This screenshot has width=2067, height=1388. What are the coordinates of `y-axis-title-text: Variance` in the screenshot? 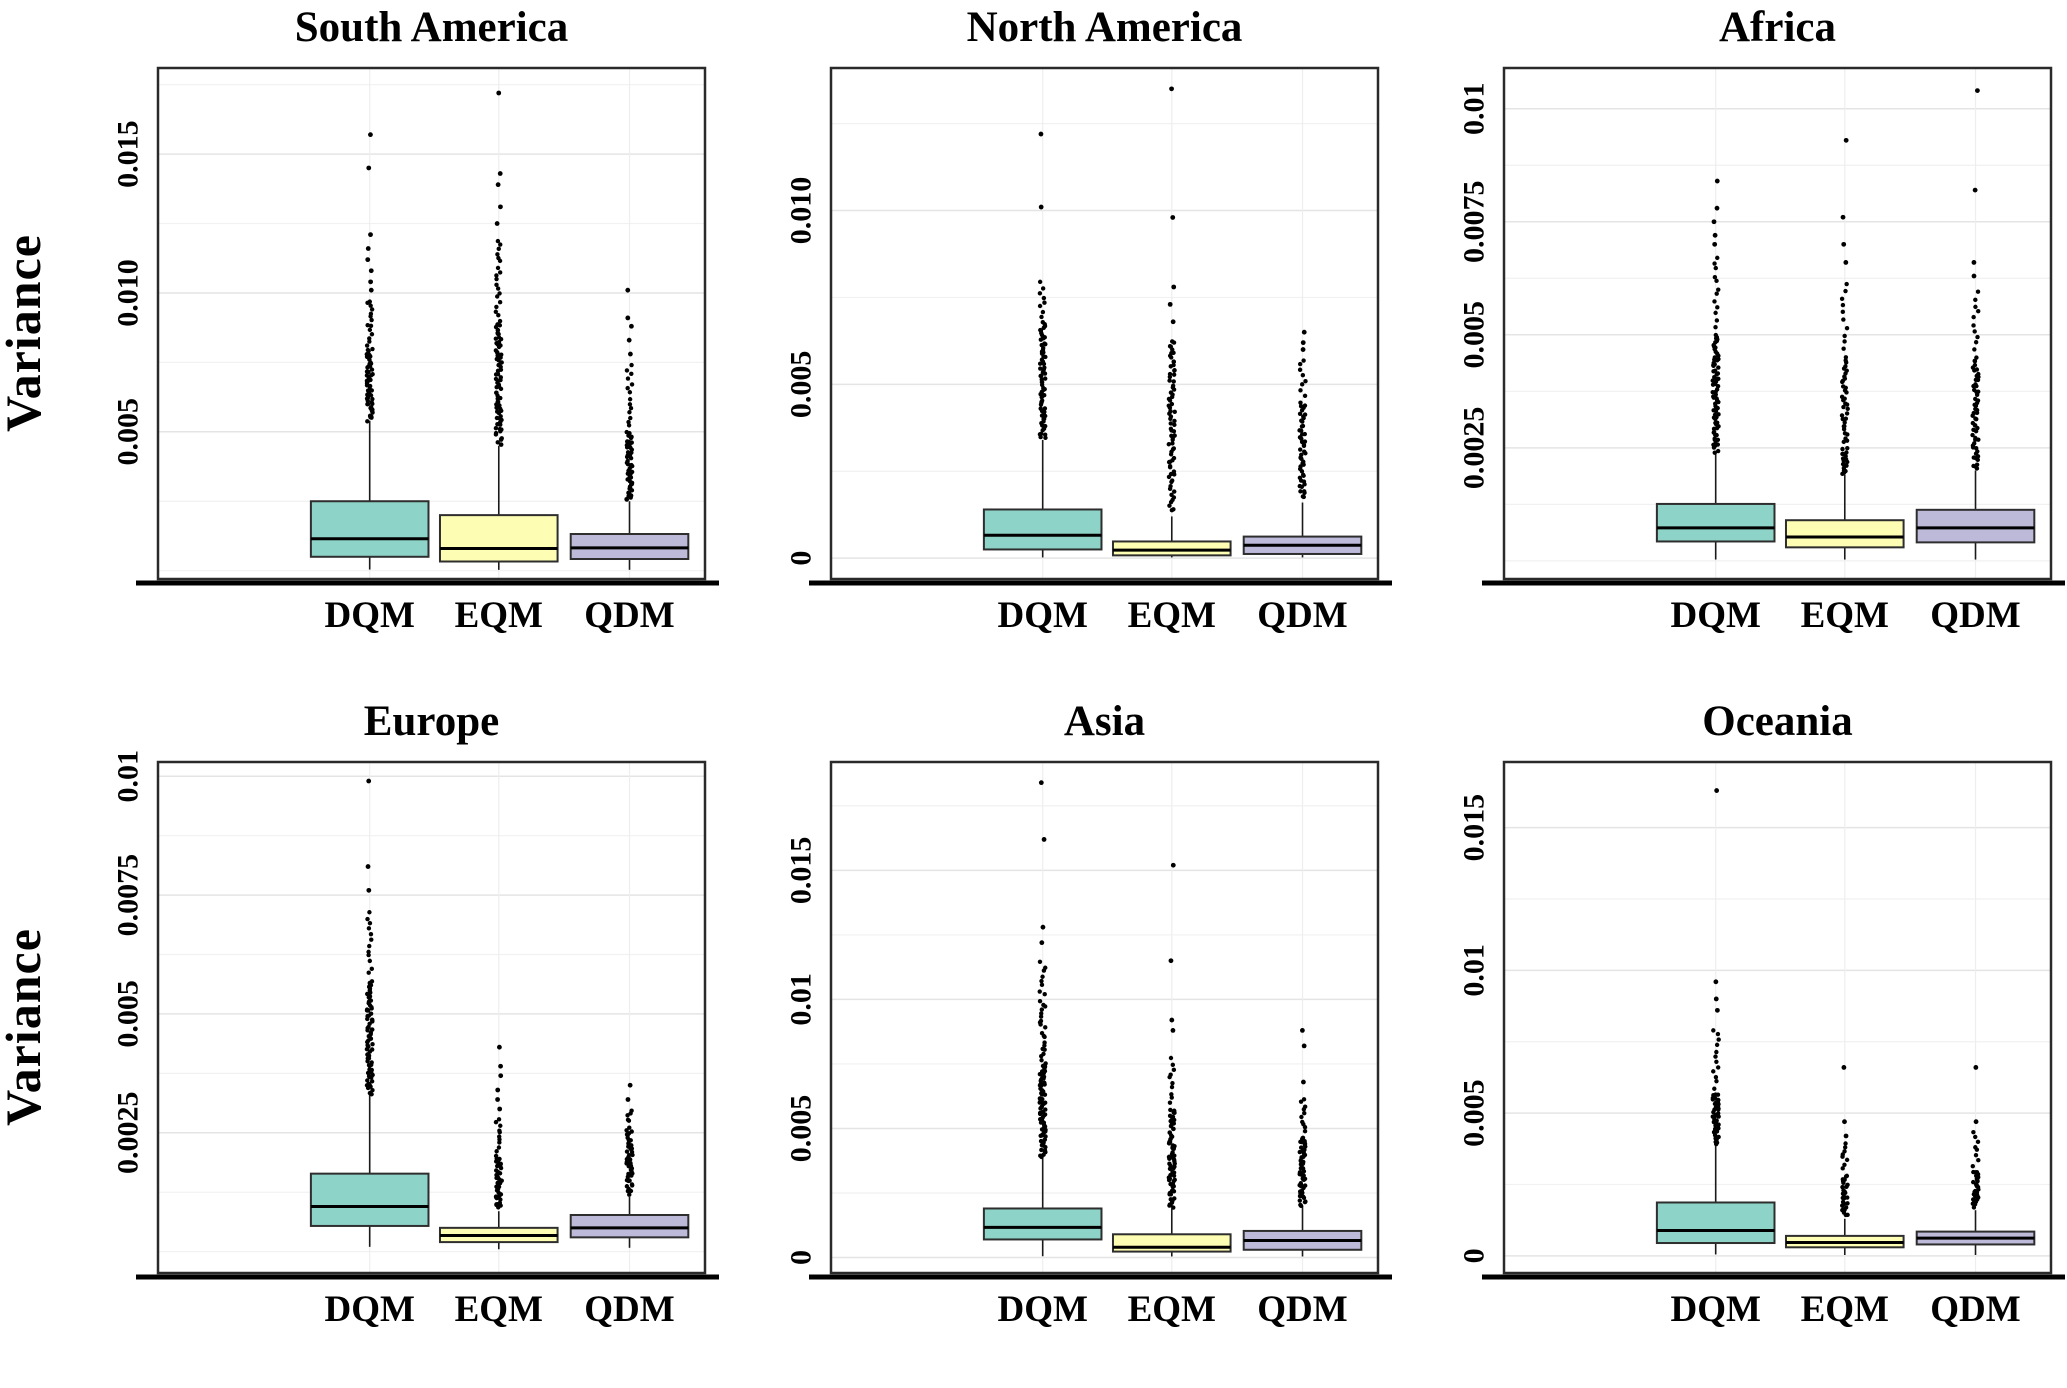 It's located at (26, 1027).